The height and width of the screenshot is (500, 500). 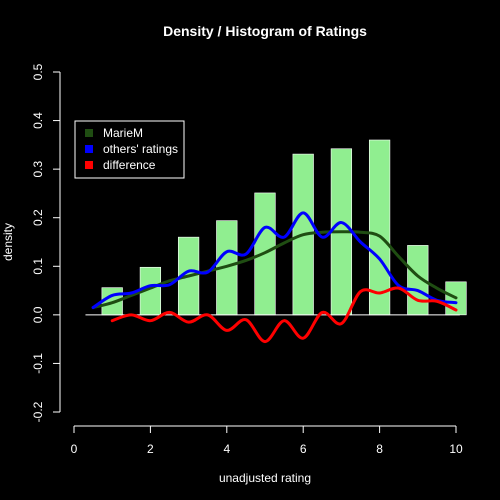 I want to click on legend-label-others: others' ratings, so click(x=140, y=149).